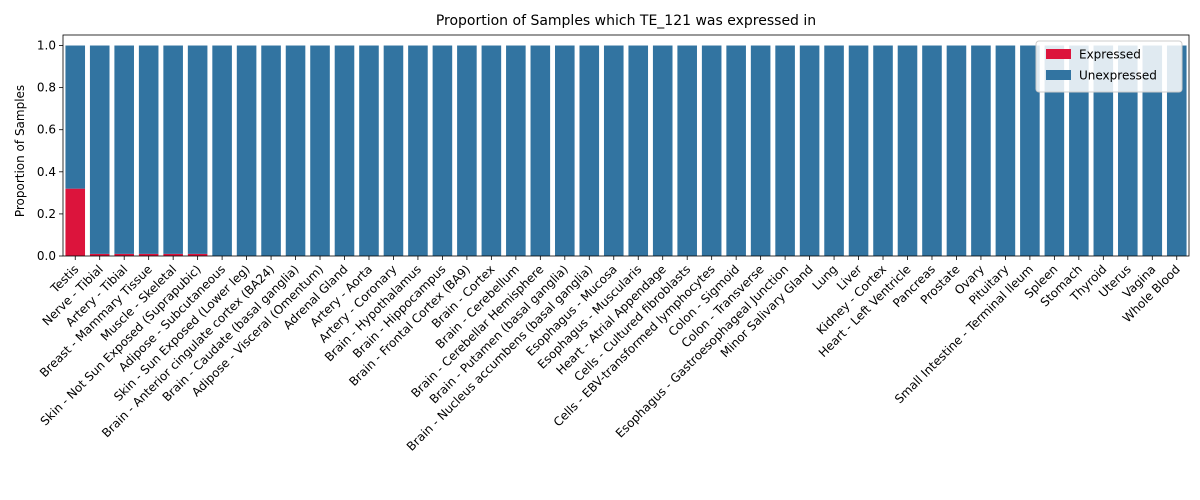 The width and height of the screenshot is (1200, 500). What do you see at coordinates (46, 46) in the screenshot?
I see `y-tick-label: 1.0` at bounding box center [46, 46].